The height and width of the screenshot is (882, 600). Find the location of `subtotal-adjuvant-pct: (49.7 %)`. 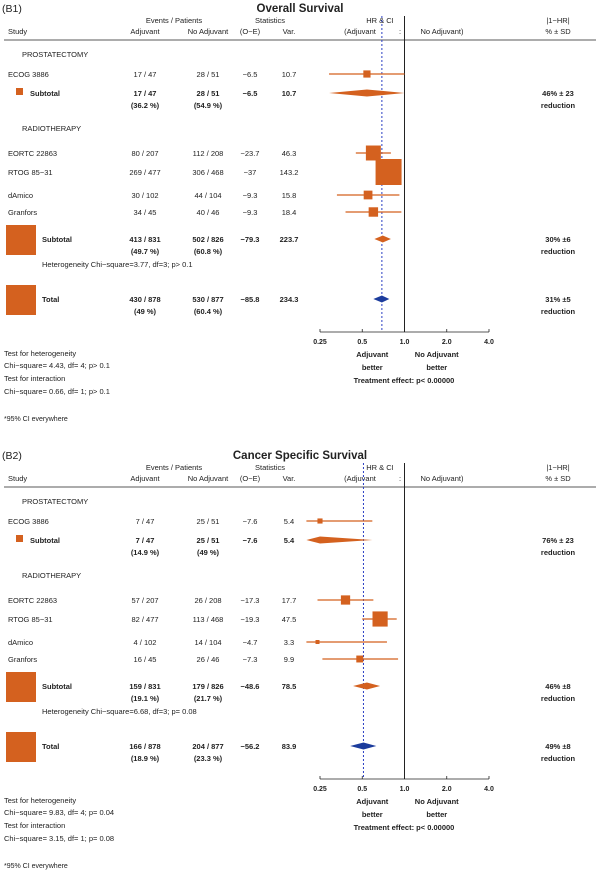

subtotal-adjuvant-pct: (49.7 %) is located at coordinates (145, 251).